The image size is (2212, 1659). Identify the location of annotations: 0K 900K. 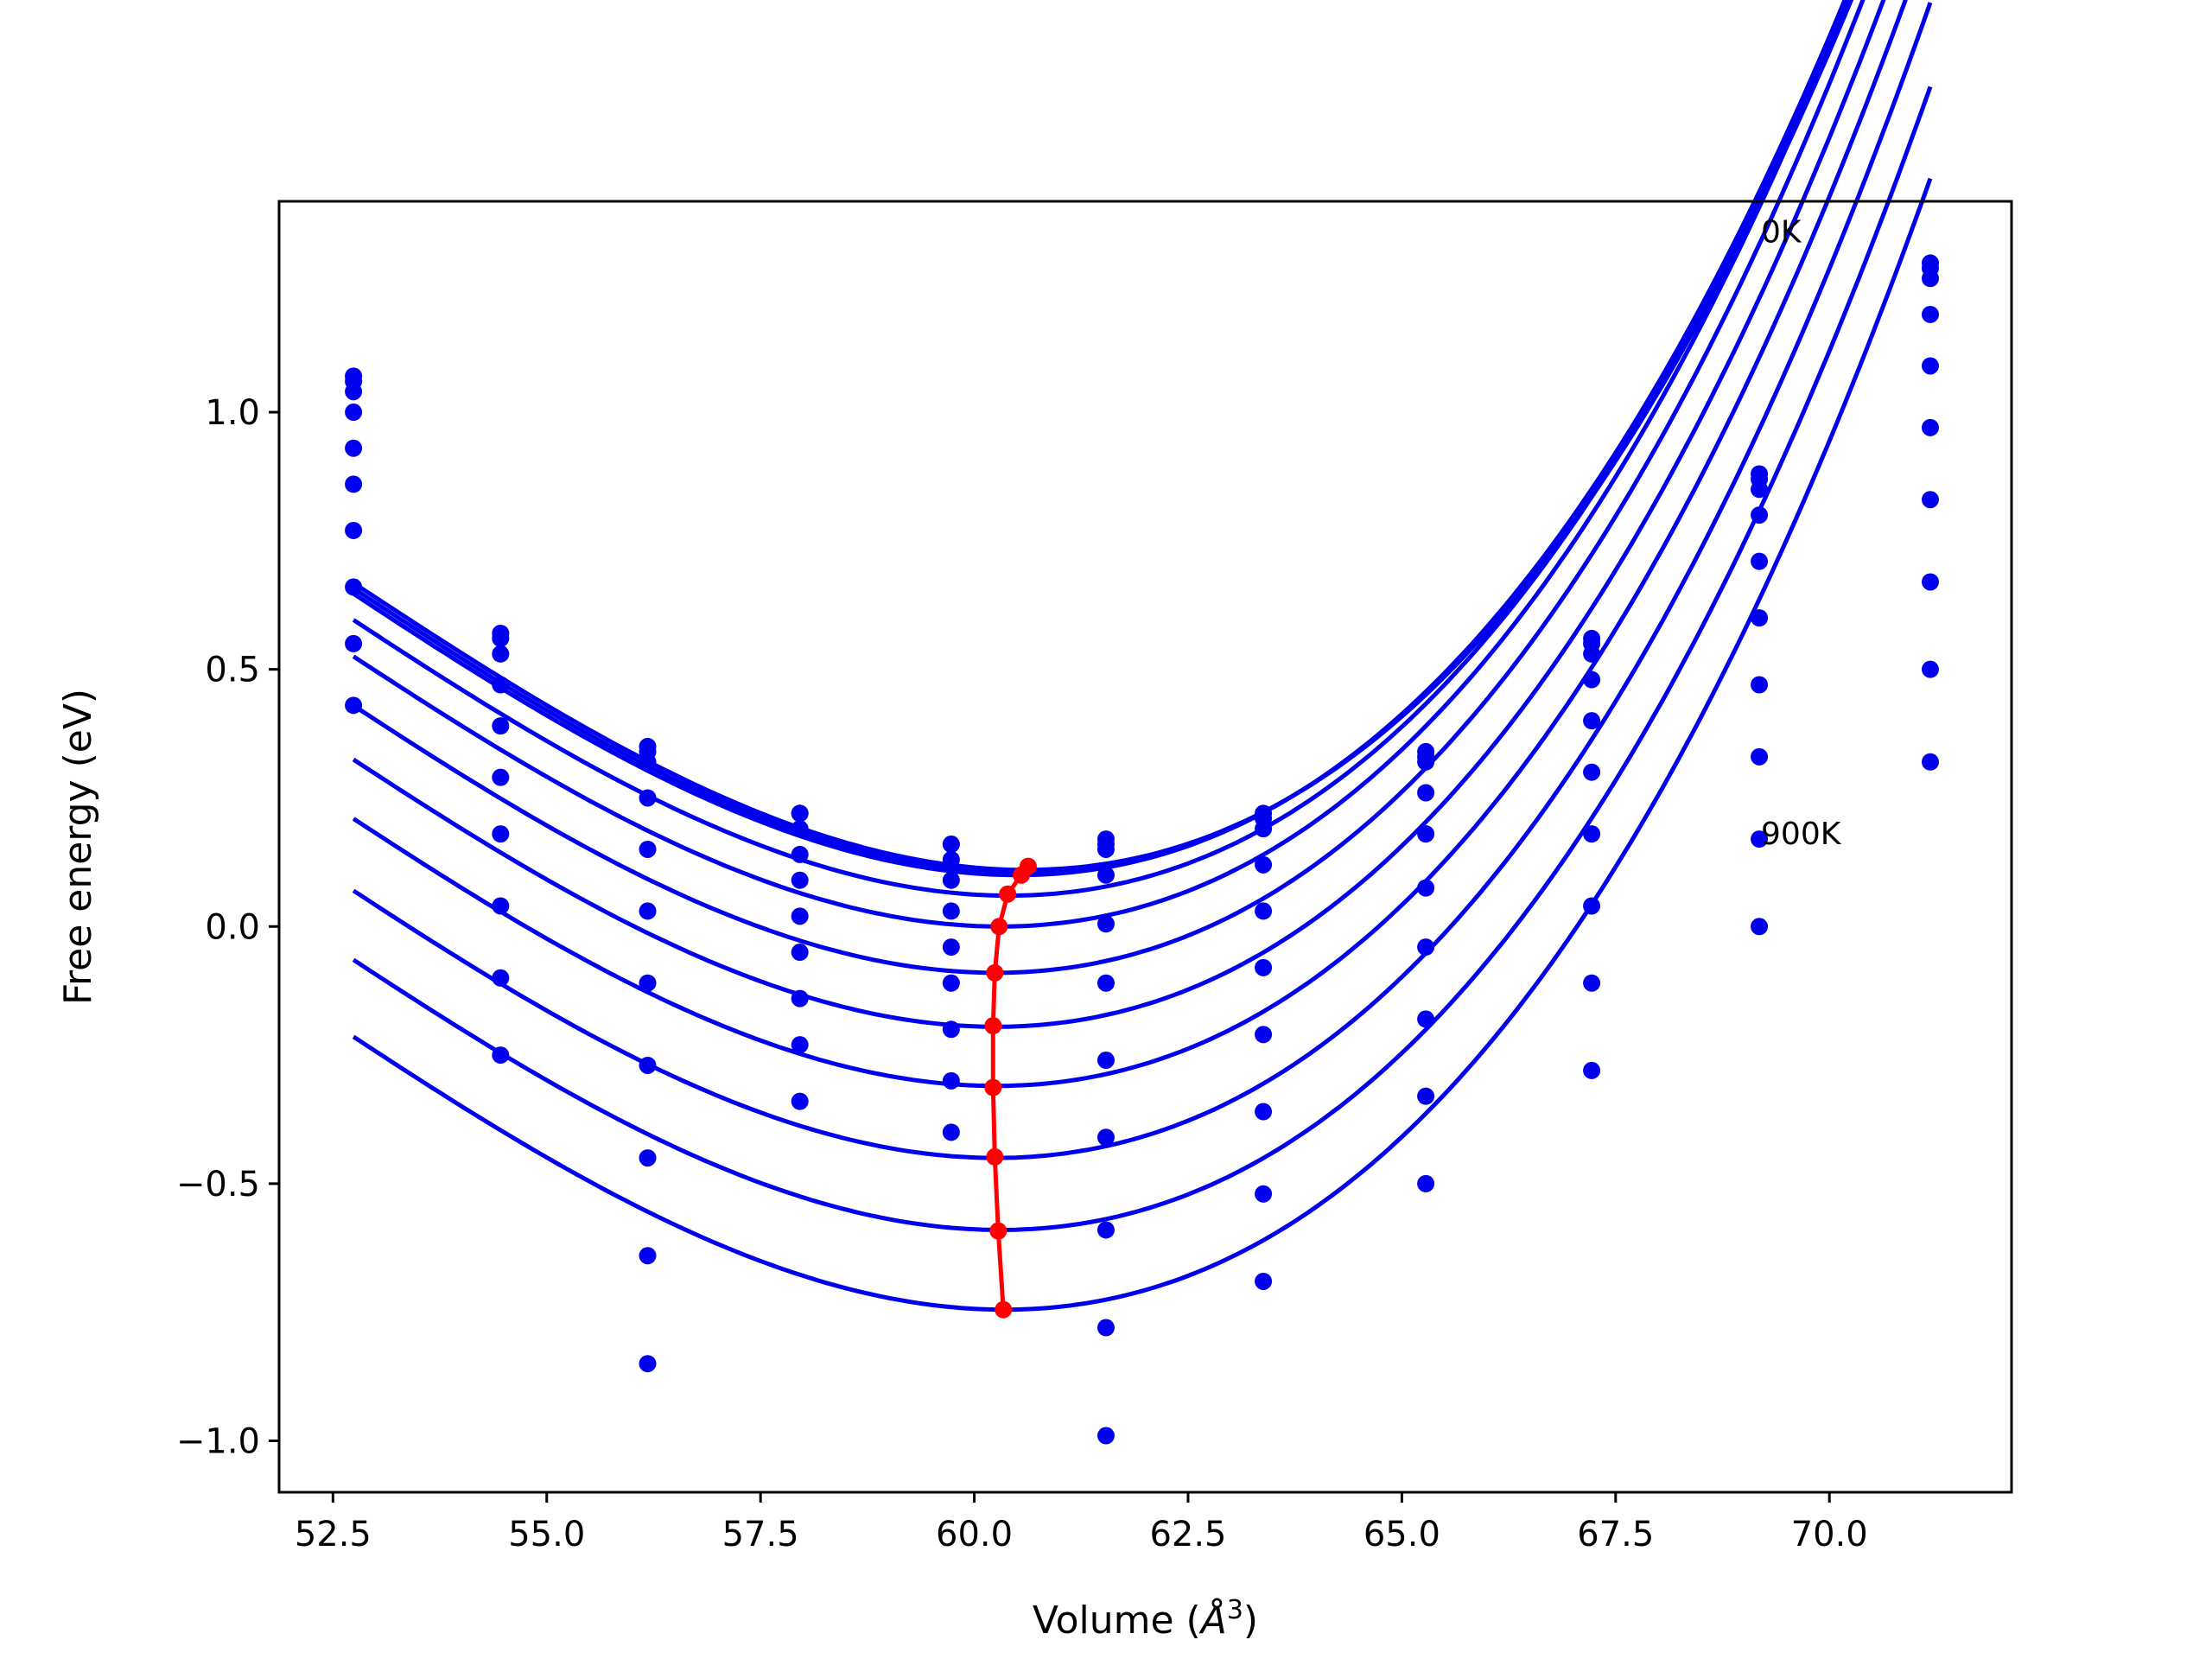
(1801, 533).